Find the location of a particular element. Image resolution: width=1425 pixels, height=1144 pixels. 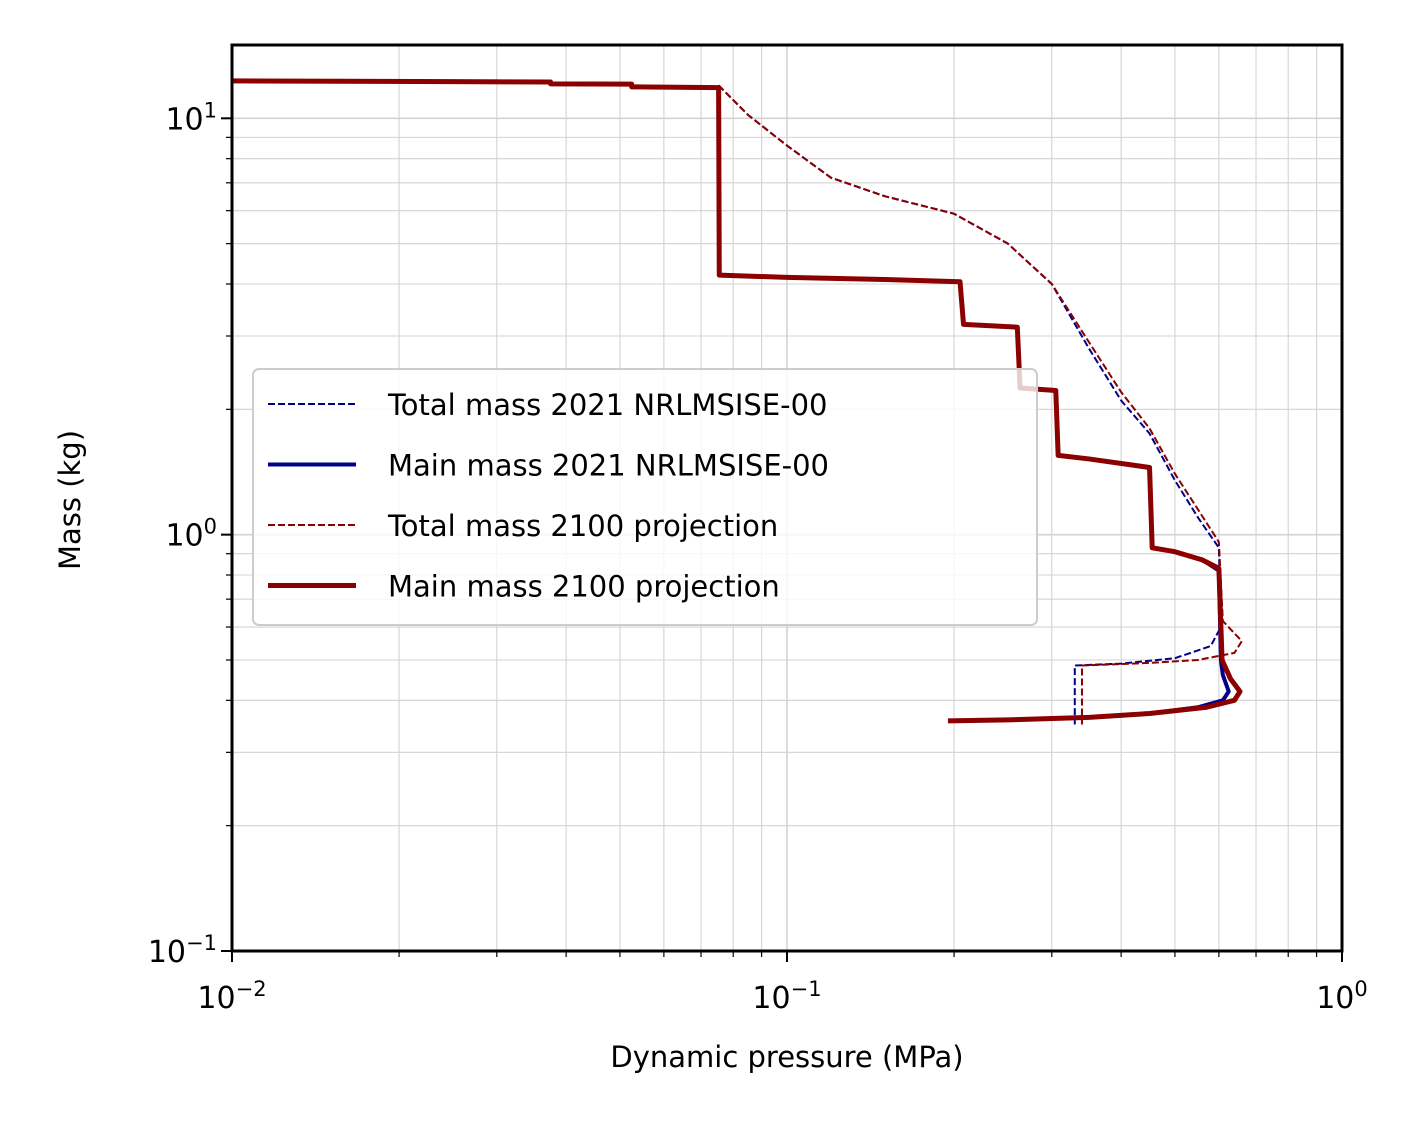

y-tick-label: 10⁻¹ is located at coordinates (182, 950).